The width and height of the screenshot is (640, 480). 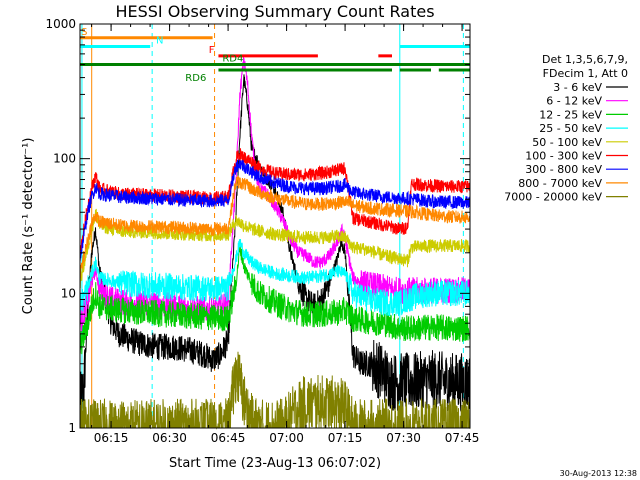 I want to click on x-tick-label-6: 07:45, so click(x=462, y=438).